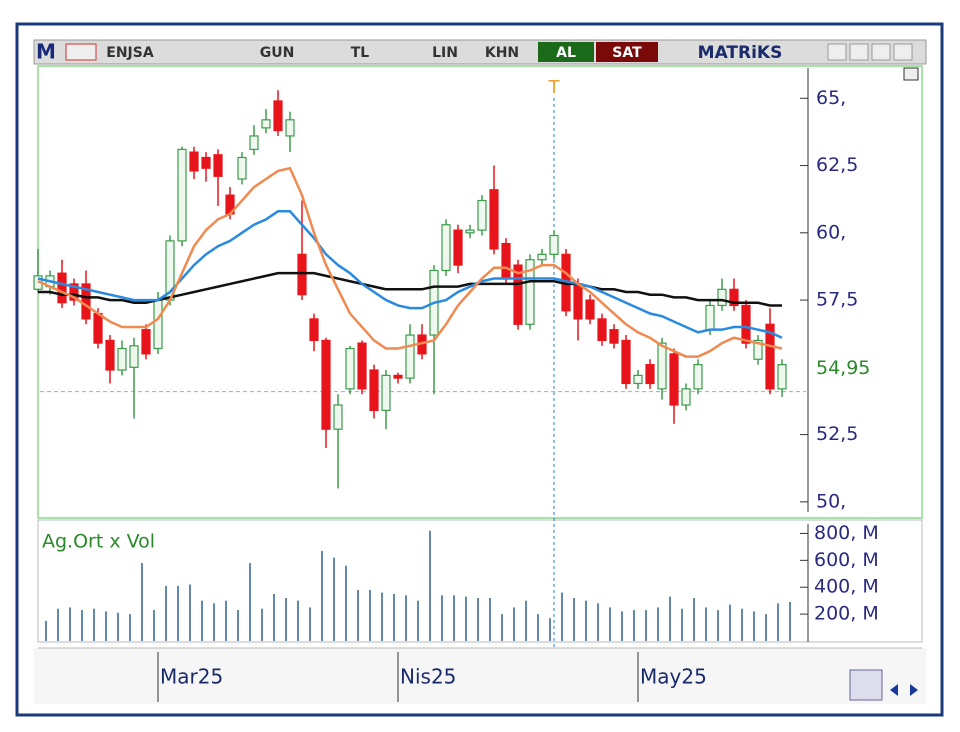 Image resolution: width=960 pixels, height=732 pixels. Describe the element at coordinates (673, 677) in the screenshot. I see `x-tick-label: May25` at that location.